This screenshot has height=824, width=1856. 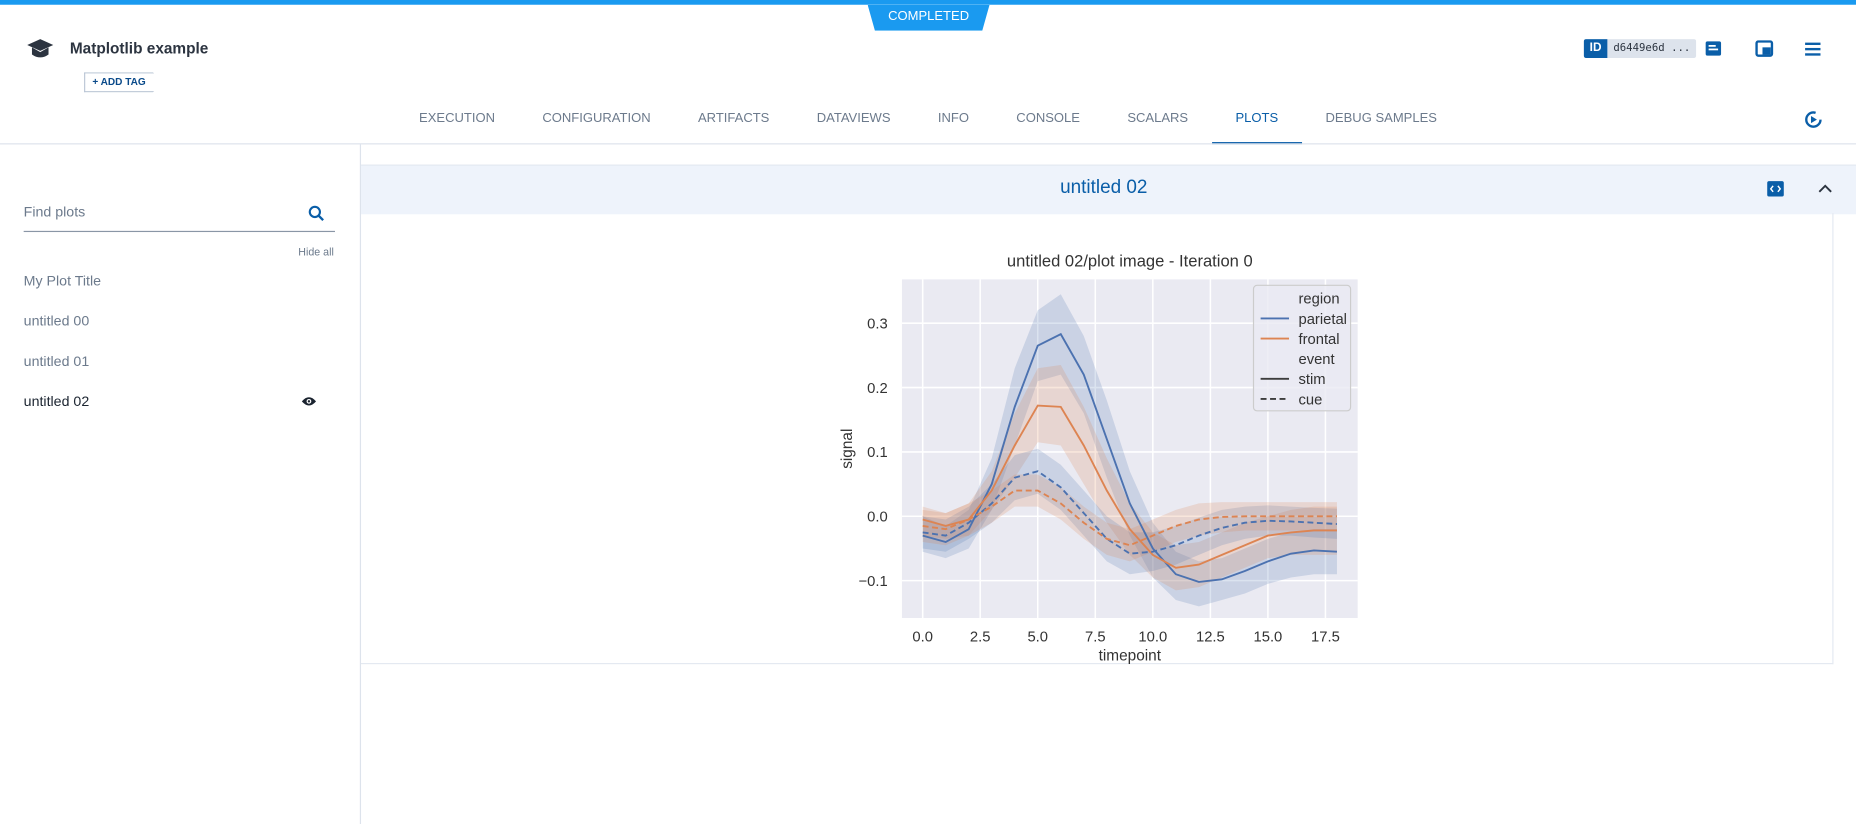 I want to click on eye-icon, so click(x=309, y=401).